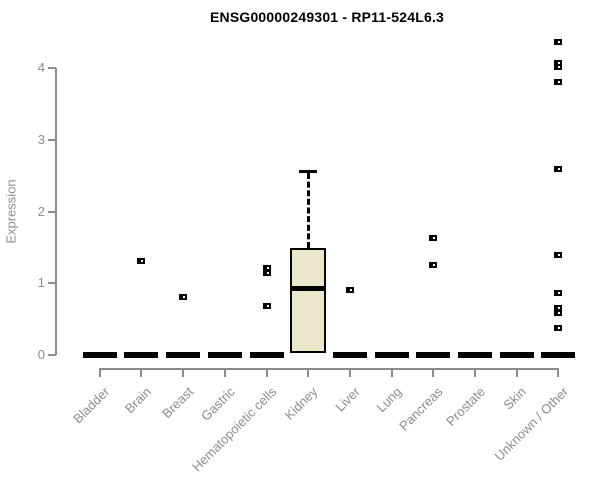 The image size is (600, 500). What do you see at coordinates (308, 300) in the screenshot?
I see `iqr-box` at bounding box center [308, 300].